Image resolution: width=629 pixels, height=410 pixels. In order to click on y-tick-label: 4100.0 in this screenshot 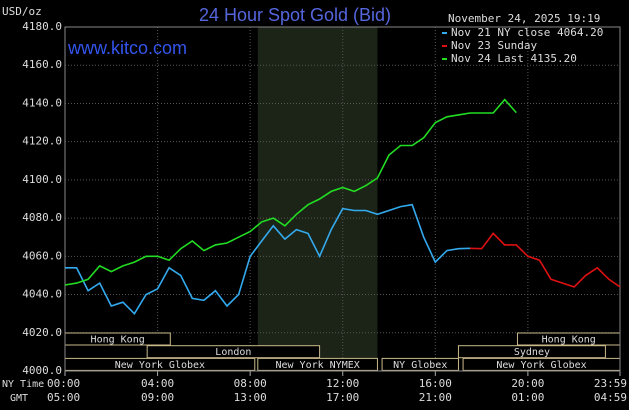, I will do `click(42, 179)`.